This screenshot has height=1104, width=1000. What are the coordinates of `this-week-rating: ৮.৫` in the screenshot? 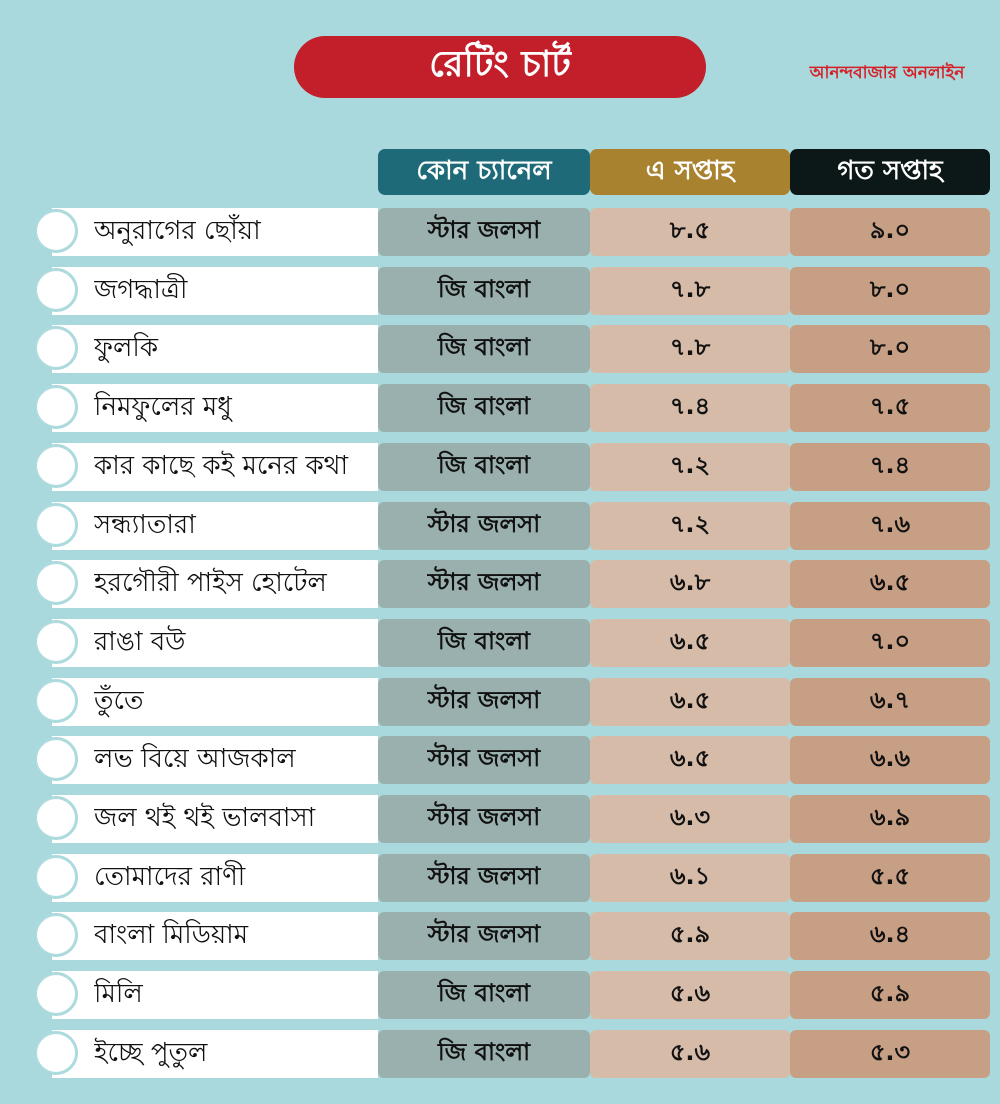 It's located at (690, 232).